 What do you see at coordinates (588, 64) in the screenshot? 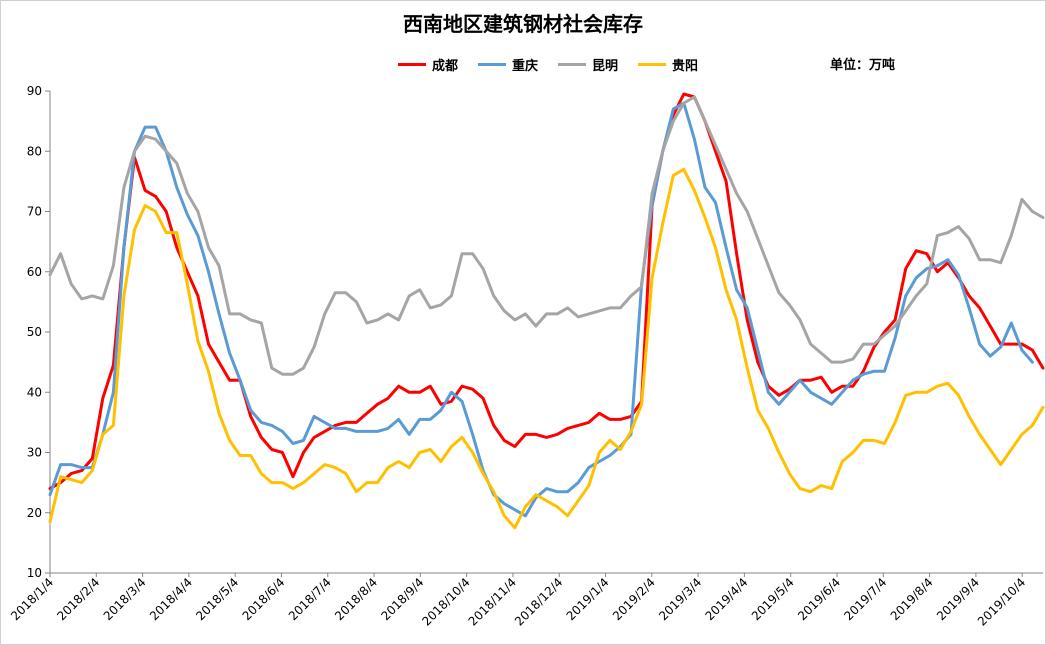
I see `legend-item-kunming: 昆明` at bounding box center [588, 64].